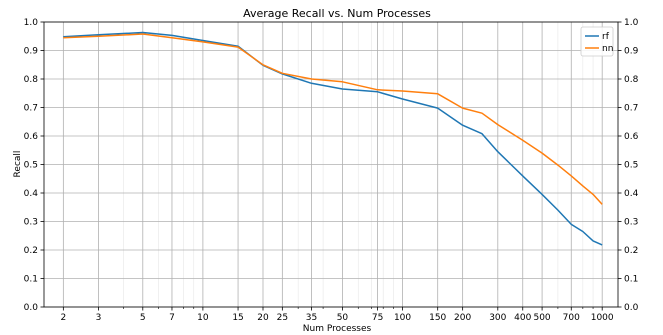 The width and height of the screenshot is (663, 335). What do you see at coordinates (263, 318) in the screenshot?
I see `x-tick-label: 20` at bounding box center [263, 318].